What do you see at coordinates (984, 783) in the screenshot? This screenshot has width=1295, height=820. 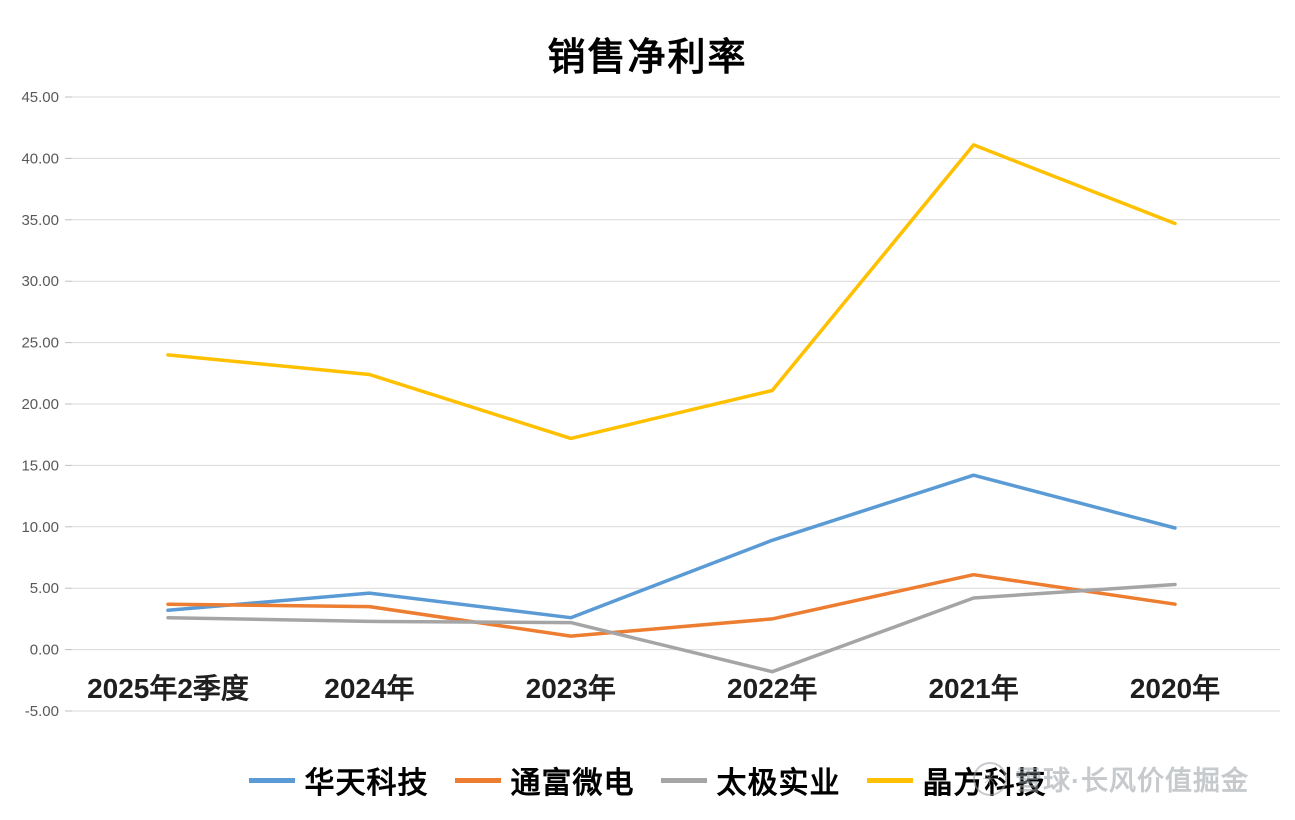 I see `legend-label: 晶方科技` at bounding box center [984, 783].